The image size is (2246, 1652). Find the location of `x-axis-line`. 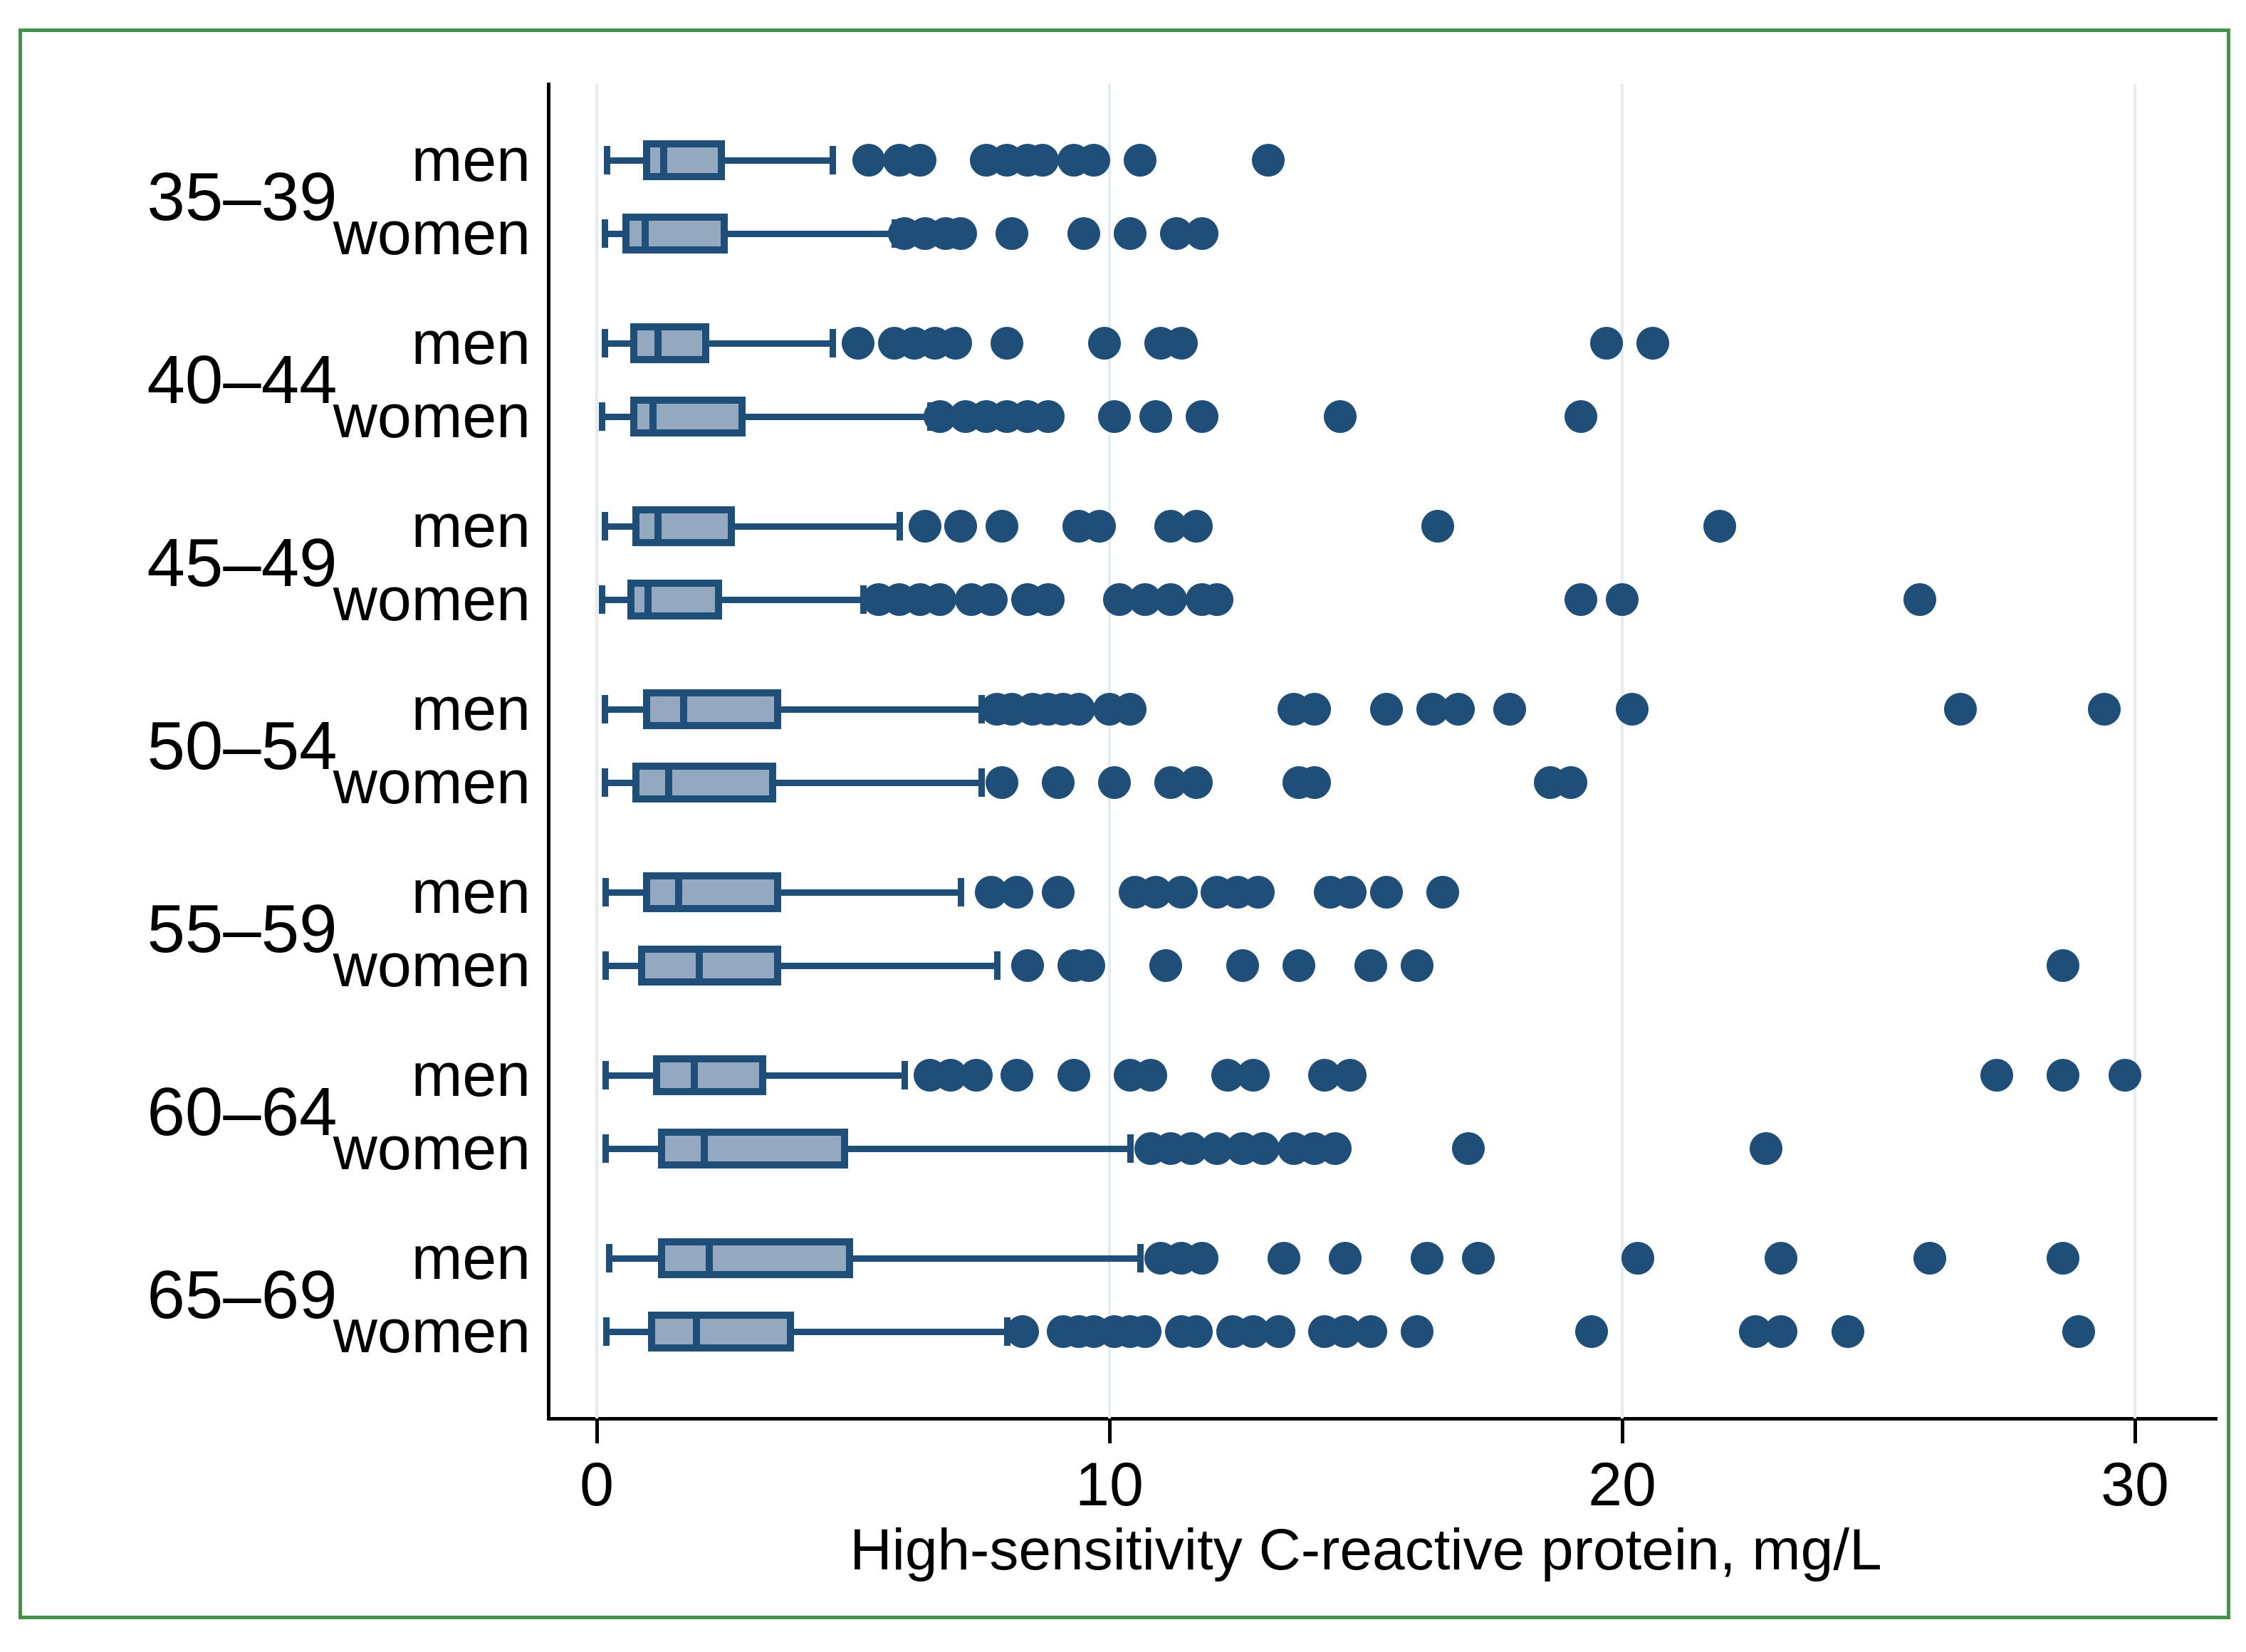

x-axis-line is located at coordinates (1382, 1419).